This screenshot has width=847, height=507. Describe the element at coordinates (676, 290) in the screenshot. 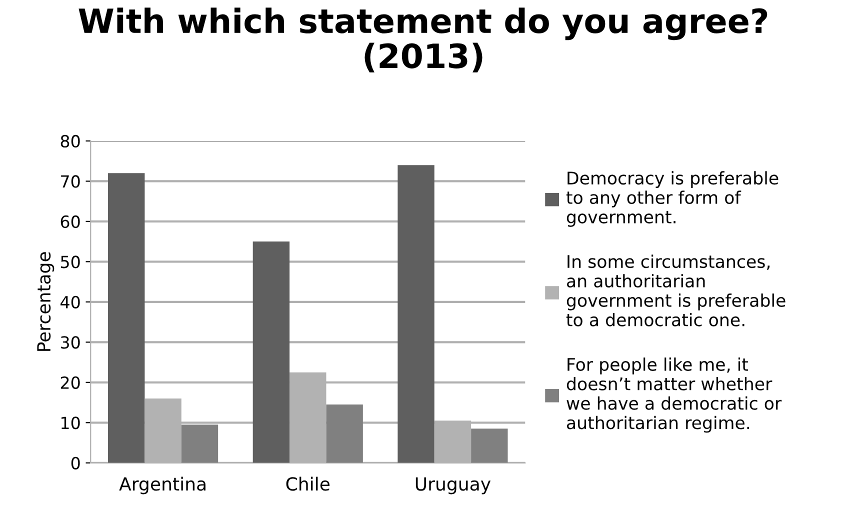

I see `legend-label: In some circumstances, an authoritarian government is preferable to a democratic one.` at that location.